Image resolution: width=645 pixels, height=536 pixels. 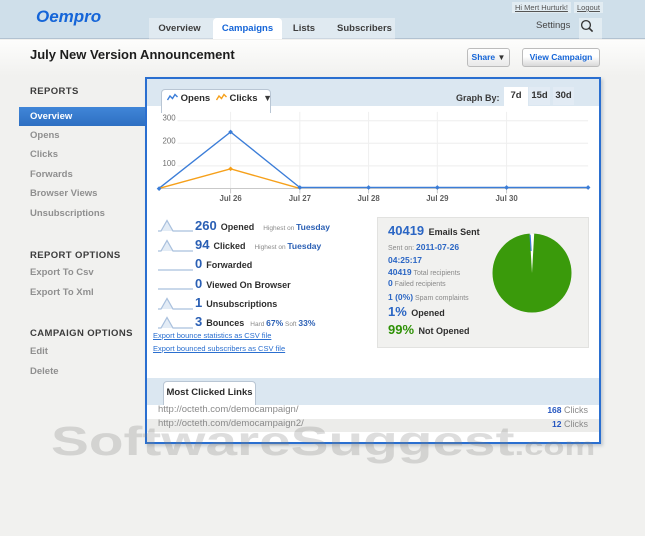 What do you see at coordinates (169, 118) in the screenshot?
I see `svg-text: 300` at bounding box center [169, 118].